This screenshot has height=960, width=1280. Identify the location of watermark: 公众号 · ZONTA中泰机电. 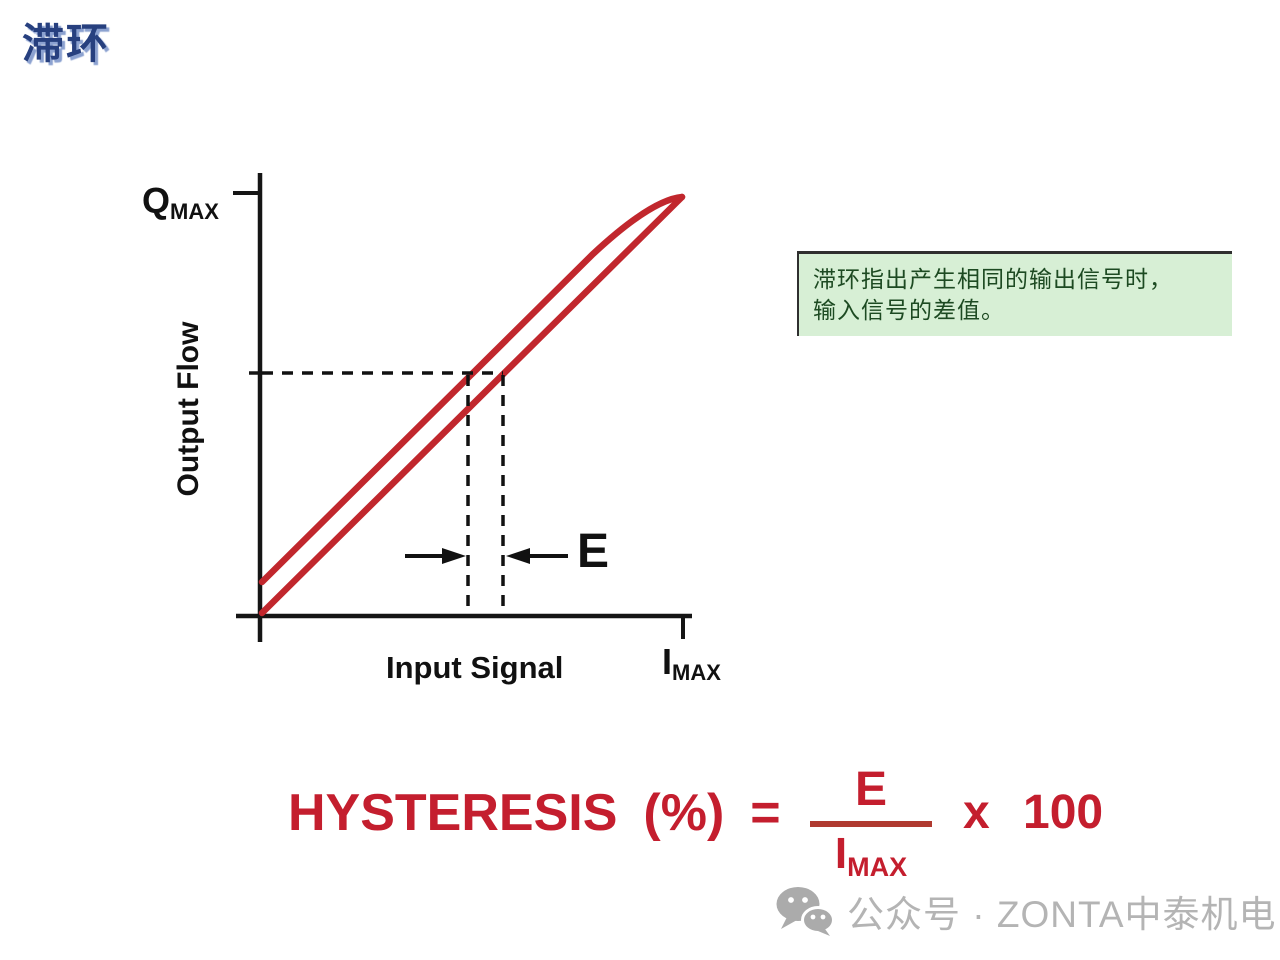
(1026, 911).